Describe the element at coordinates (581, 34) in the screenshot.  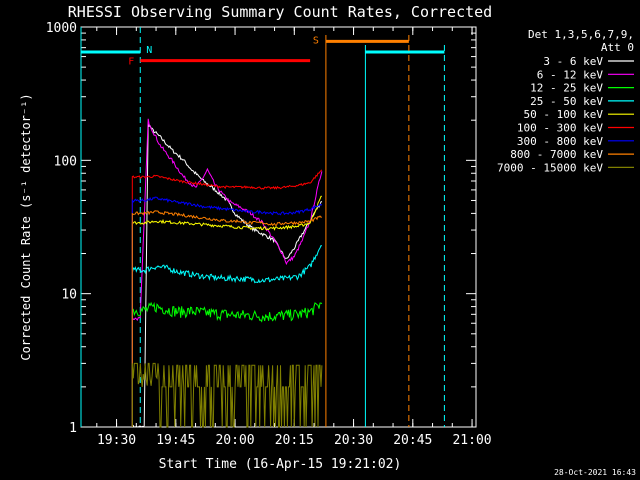
I see `legend-header: Det 1,3,5,6,7,9,` at that location.